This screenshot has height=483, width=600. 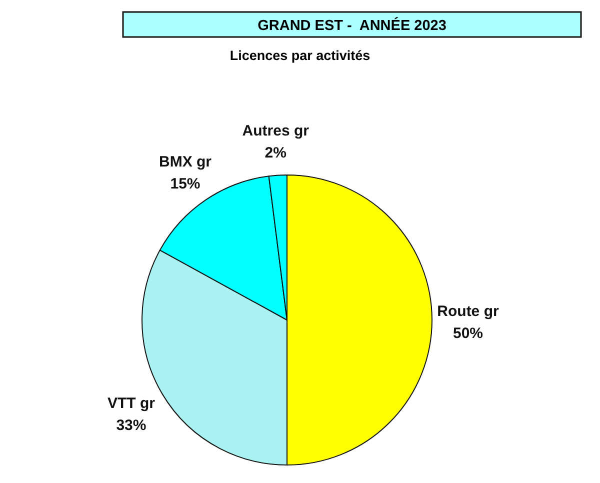 I want to click on chart-title: GRAND EST - ANNÉE 2023, so click(x=352, y=25).